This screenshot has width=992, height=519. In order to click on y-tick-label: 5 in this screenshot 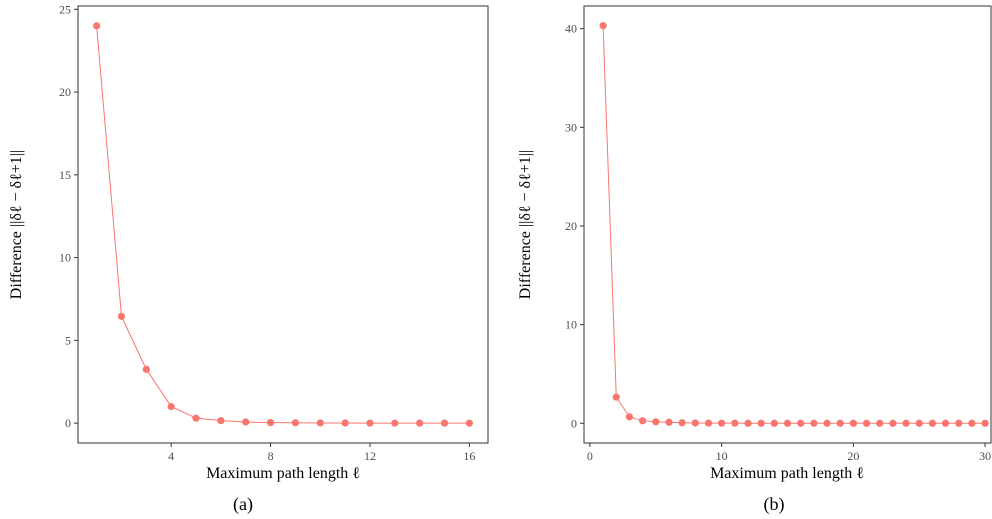, I will do `click(68, 340)`.